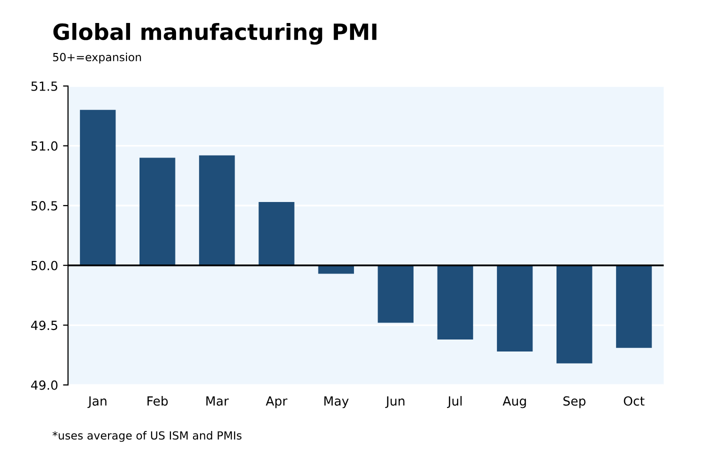  Describe the element at coordinates (44, 385) in the screenshot. I see `y-tick-label: 49.0` at that location.